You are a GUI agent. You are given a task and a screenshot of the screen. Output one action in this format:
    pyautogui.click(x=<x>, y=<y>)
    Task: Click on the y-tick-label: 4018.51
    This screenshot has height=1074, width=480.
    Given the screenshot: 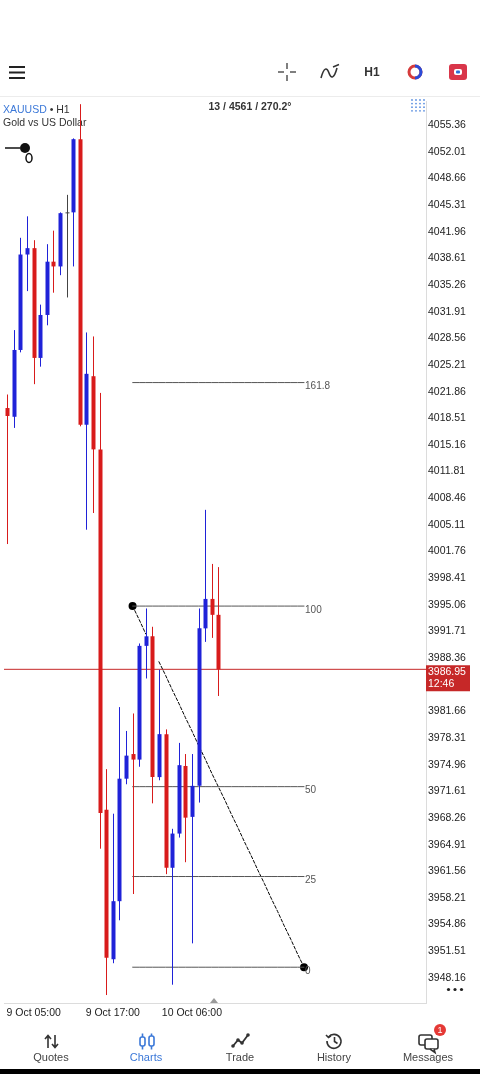 What is the action you would take?
    pyautogui.click(x=447, y=417)
    